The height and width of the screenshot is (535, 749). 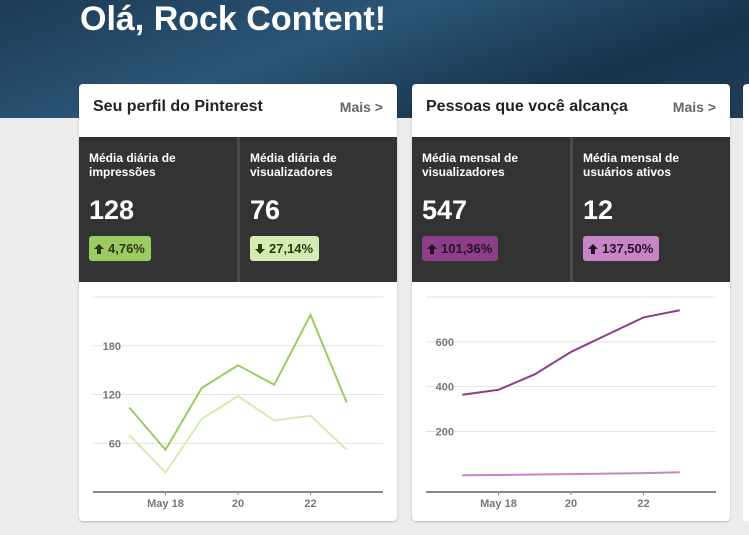 What do you see at coordinates (112, 210) in the screenshot?
I see `stat-value: 128` at bounding box center [112, 210].